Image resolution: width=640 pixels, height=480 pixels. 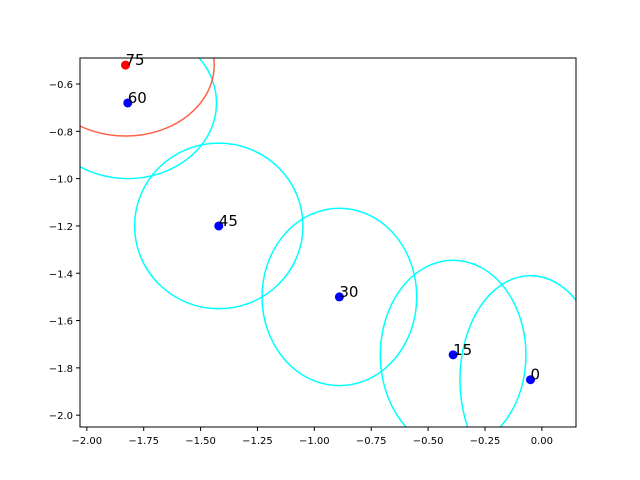 I want to click on y-axis: −0.6 −0.8 −1.0 −1.2 −1.4 −1.6 −1.8 −2.0, so click(x=64, y=251).